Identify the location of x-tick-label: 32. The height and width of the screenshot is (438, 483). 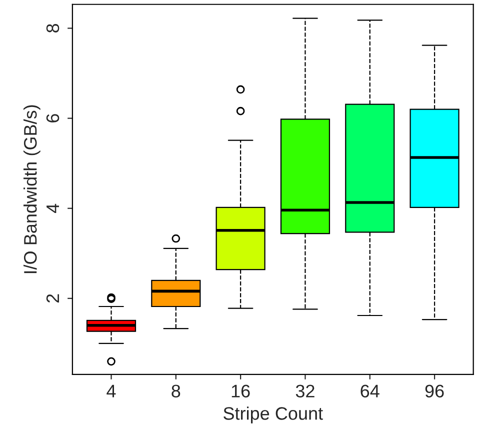
(305, 391).